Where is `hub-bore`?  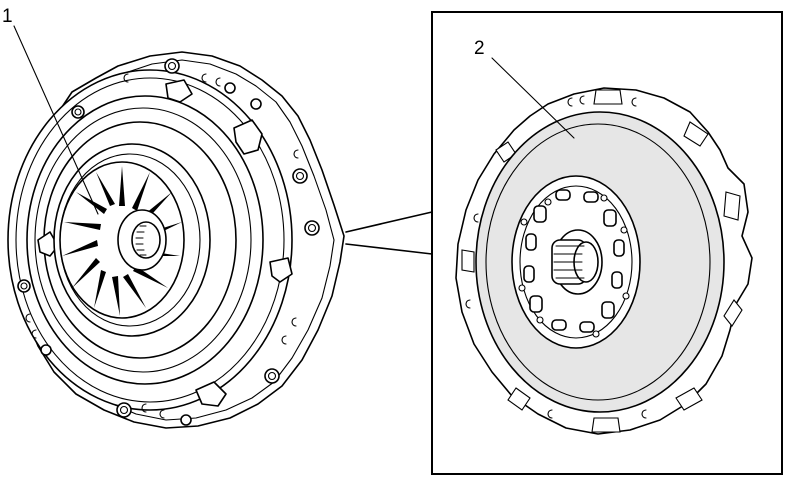 hub-bore is located at coordinates (146, 240).